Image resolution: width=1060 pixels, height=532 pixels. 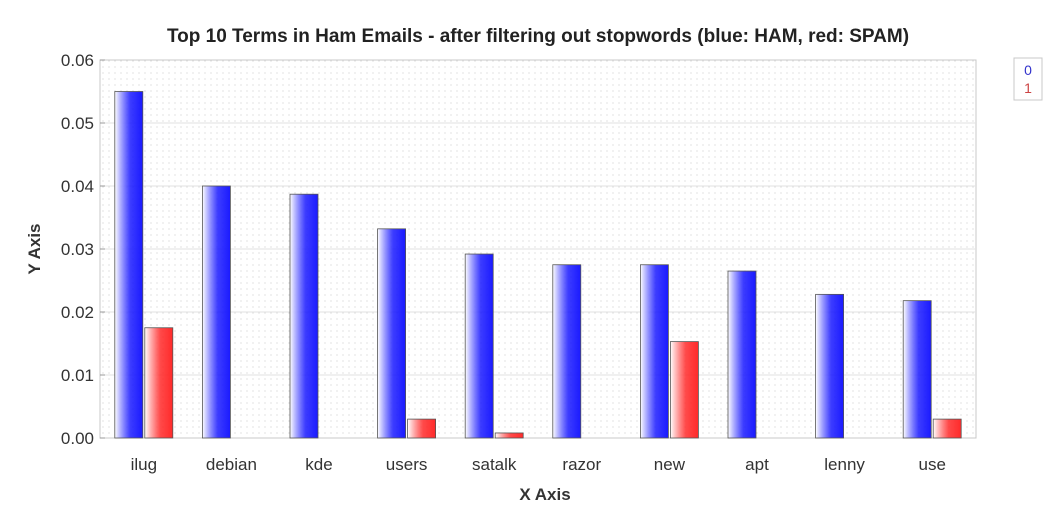 What do you see at coordinates (931, 464) in the screenshot?
I see `x-tick-label: use` at bounding box center [931, 464].